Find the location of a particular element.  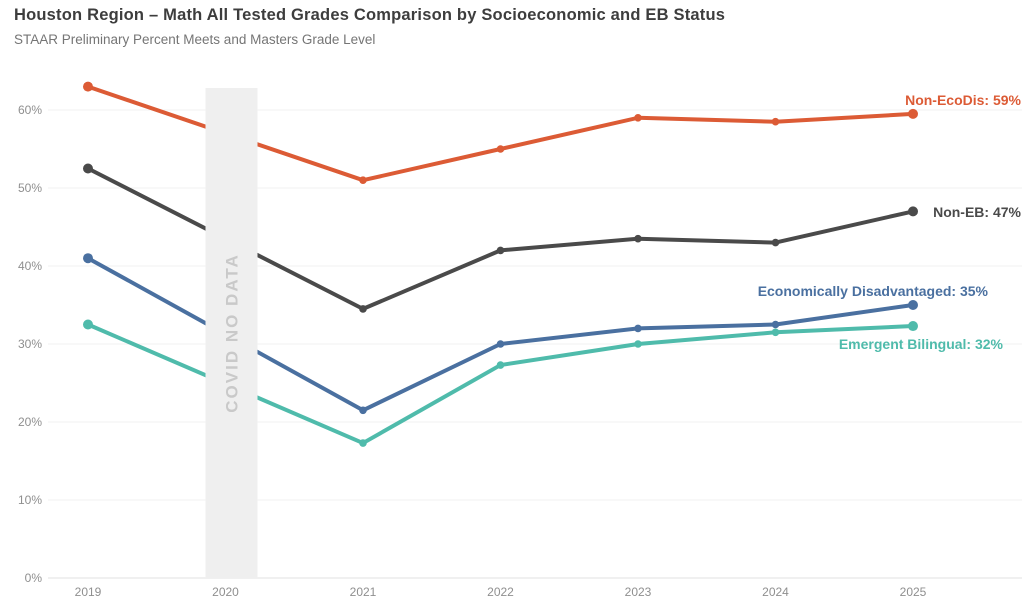

data-point-non-ecodis-2023 is located at coordinates (775, 121).